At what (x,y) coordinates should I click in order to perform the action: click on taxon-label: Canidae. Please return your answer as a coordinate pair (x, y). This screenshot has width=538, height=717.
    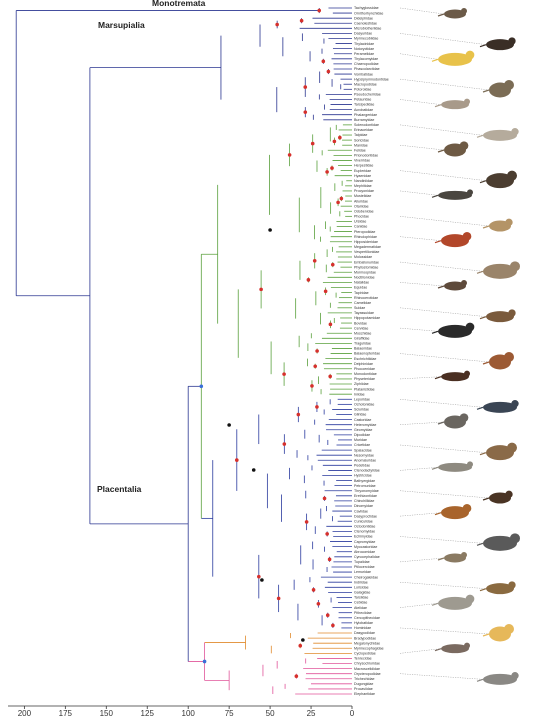
    Looking at the image, I should click on (360, 227).